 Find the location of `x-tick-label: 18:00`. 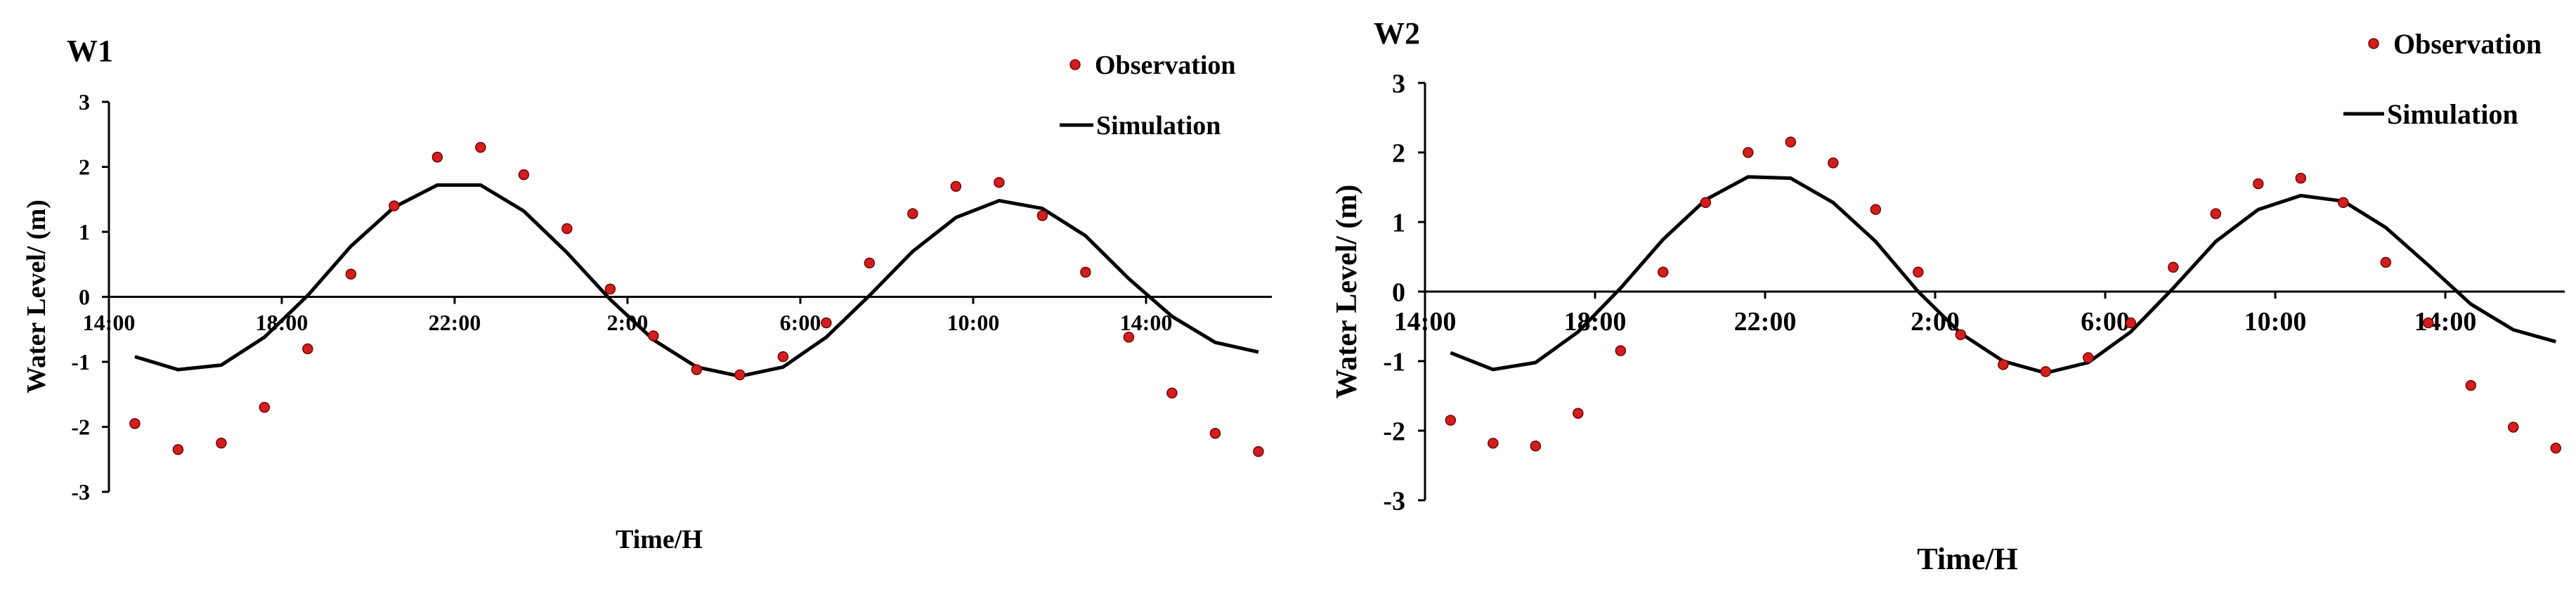

x-tick-label: 18:00 is located at coordinates (1595, 322).